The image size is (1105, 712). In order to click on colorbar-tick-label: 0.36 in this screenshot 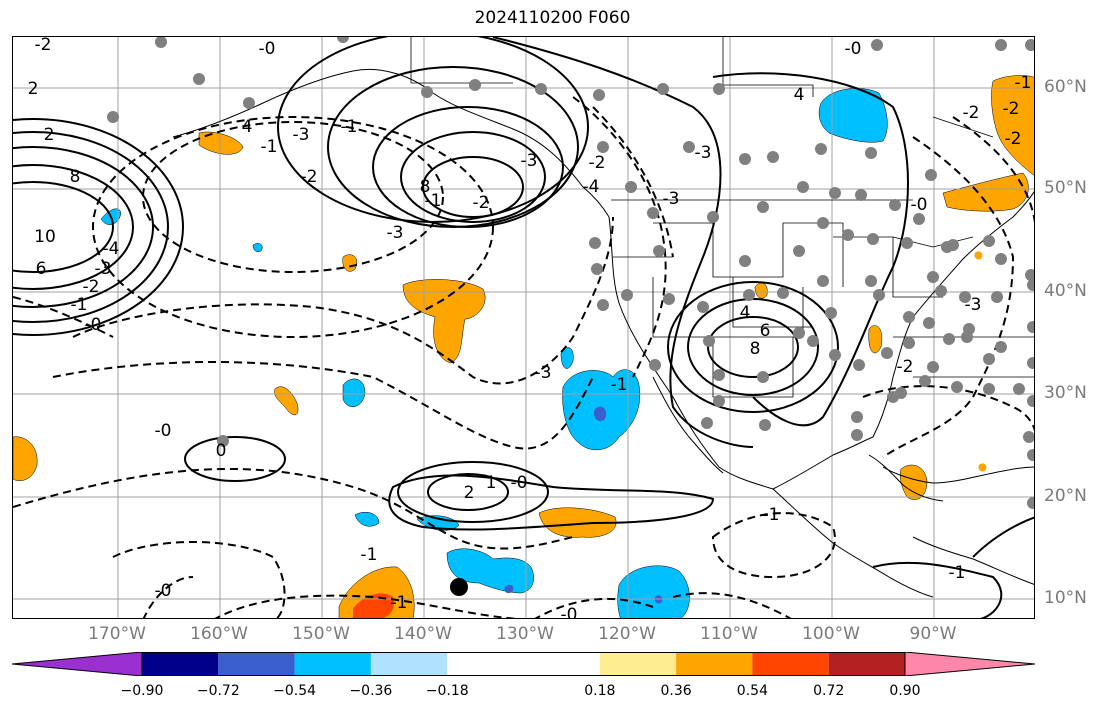, I will do `click(676, 691)`.